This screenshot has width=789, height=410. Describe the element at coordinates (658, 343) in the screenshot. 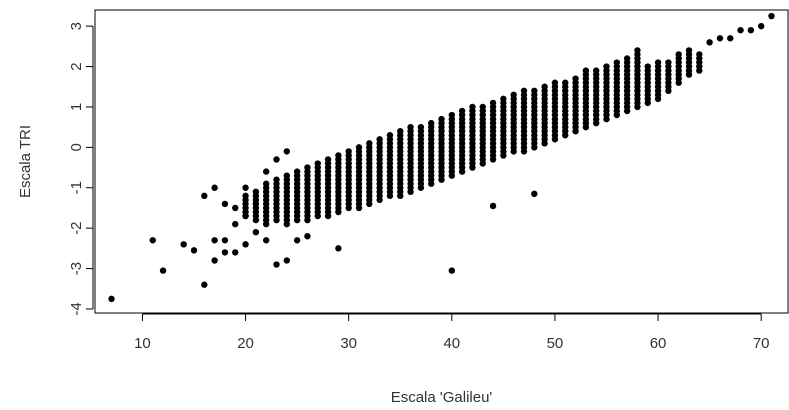

I see `x-tick-label: 60` at that location.